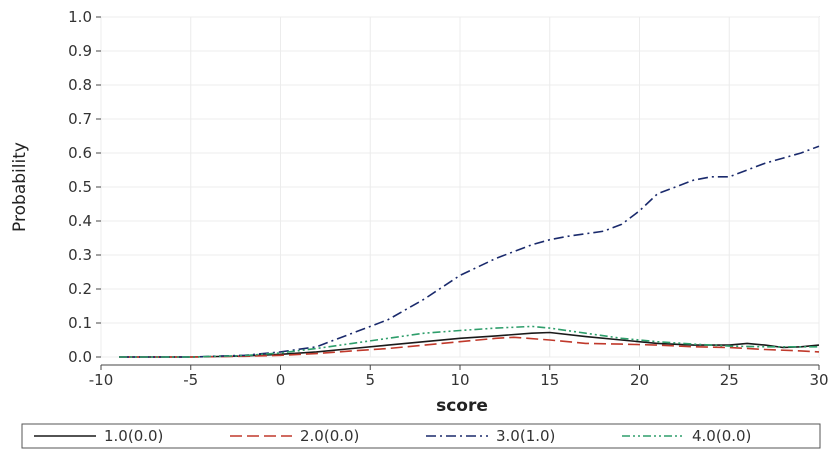 The width and height of the screenshot is (828, 450). I want to click on y-tick-label: 0.2, so click(80, 289).